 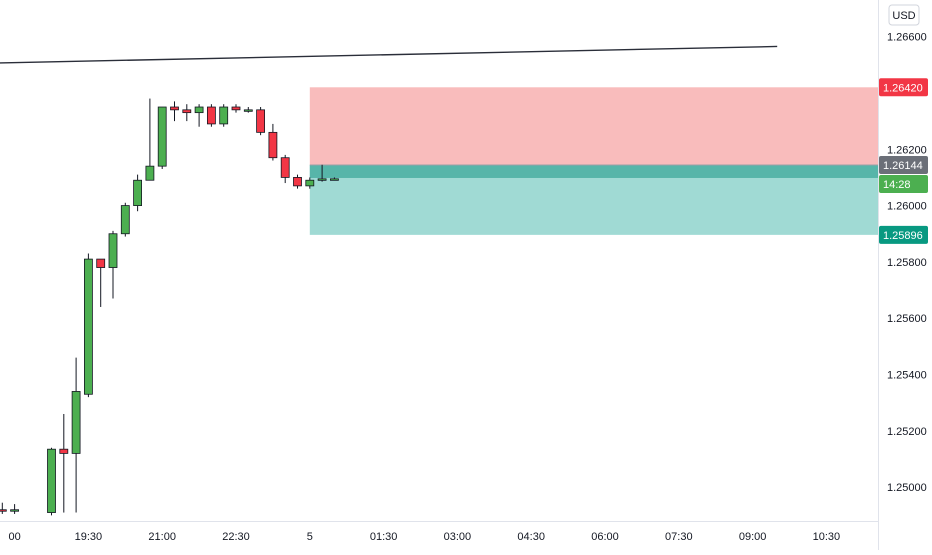 I want to click on entry-price-label-box, so click(x=903, y=165).